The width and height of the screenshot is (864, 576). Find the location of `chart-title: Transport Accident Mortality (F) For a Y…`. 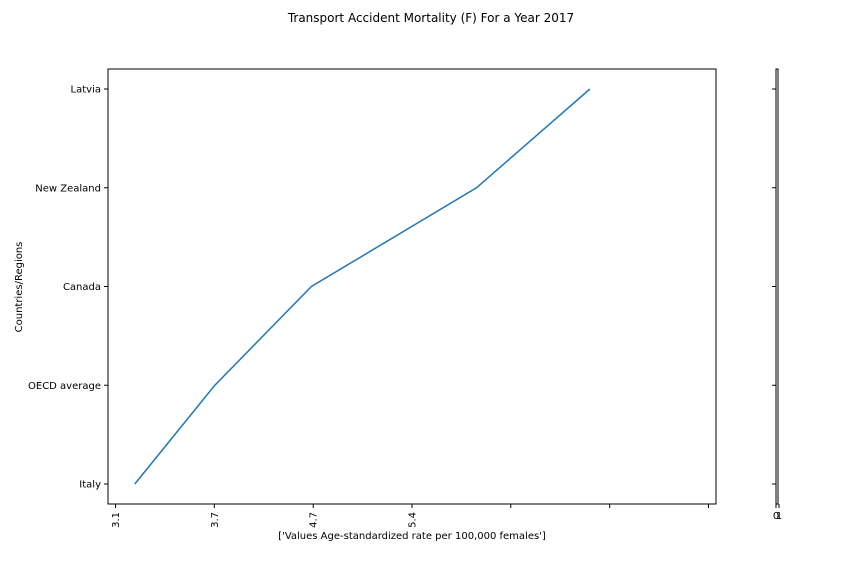

chart-title: Transport Accident Mortality (F) For a Y… is located at coordinates (430, 18).